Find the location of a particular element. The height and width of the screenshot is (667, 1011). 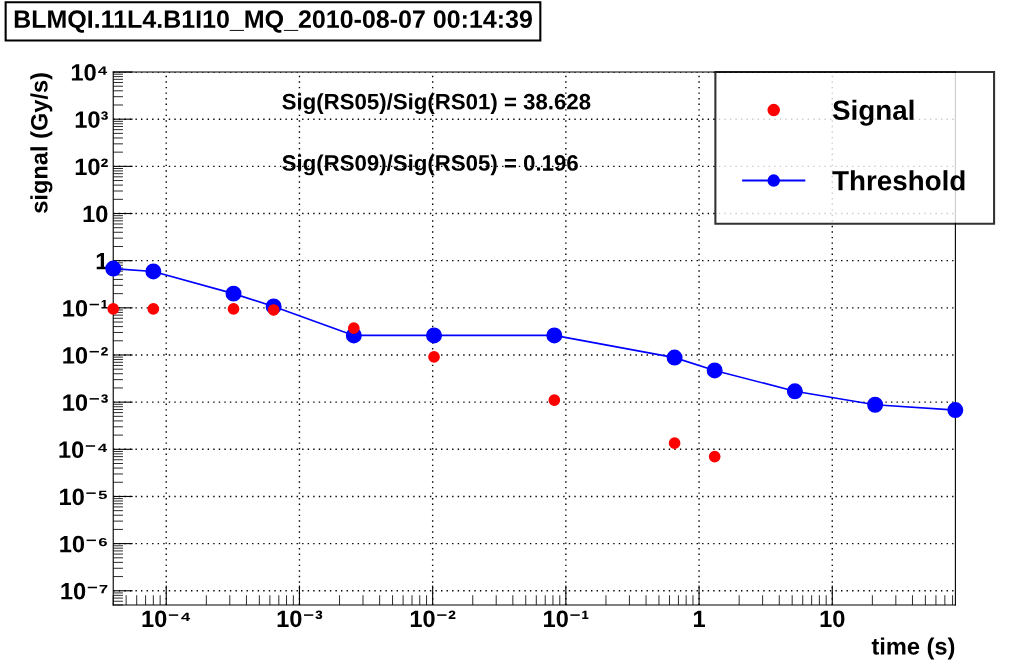

y-tick-label: 10⁻¹ is located at coordinates (85, 308).